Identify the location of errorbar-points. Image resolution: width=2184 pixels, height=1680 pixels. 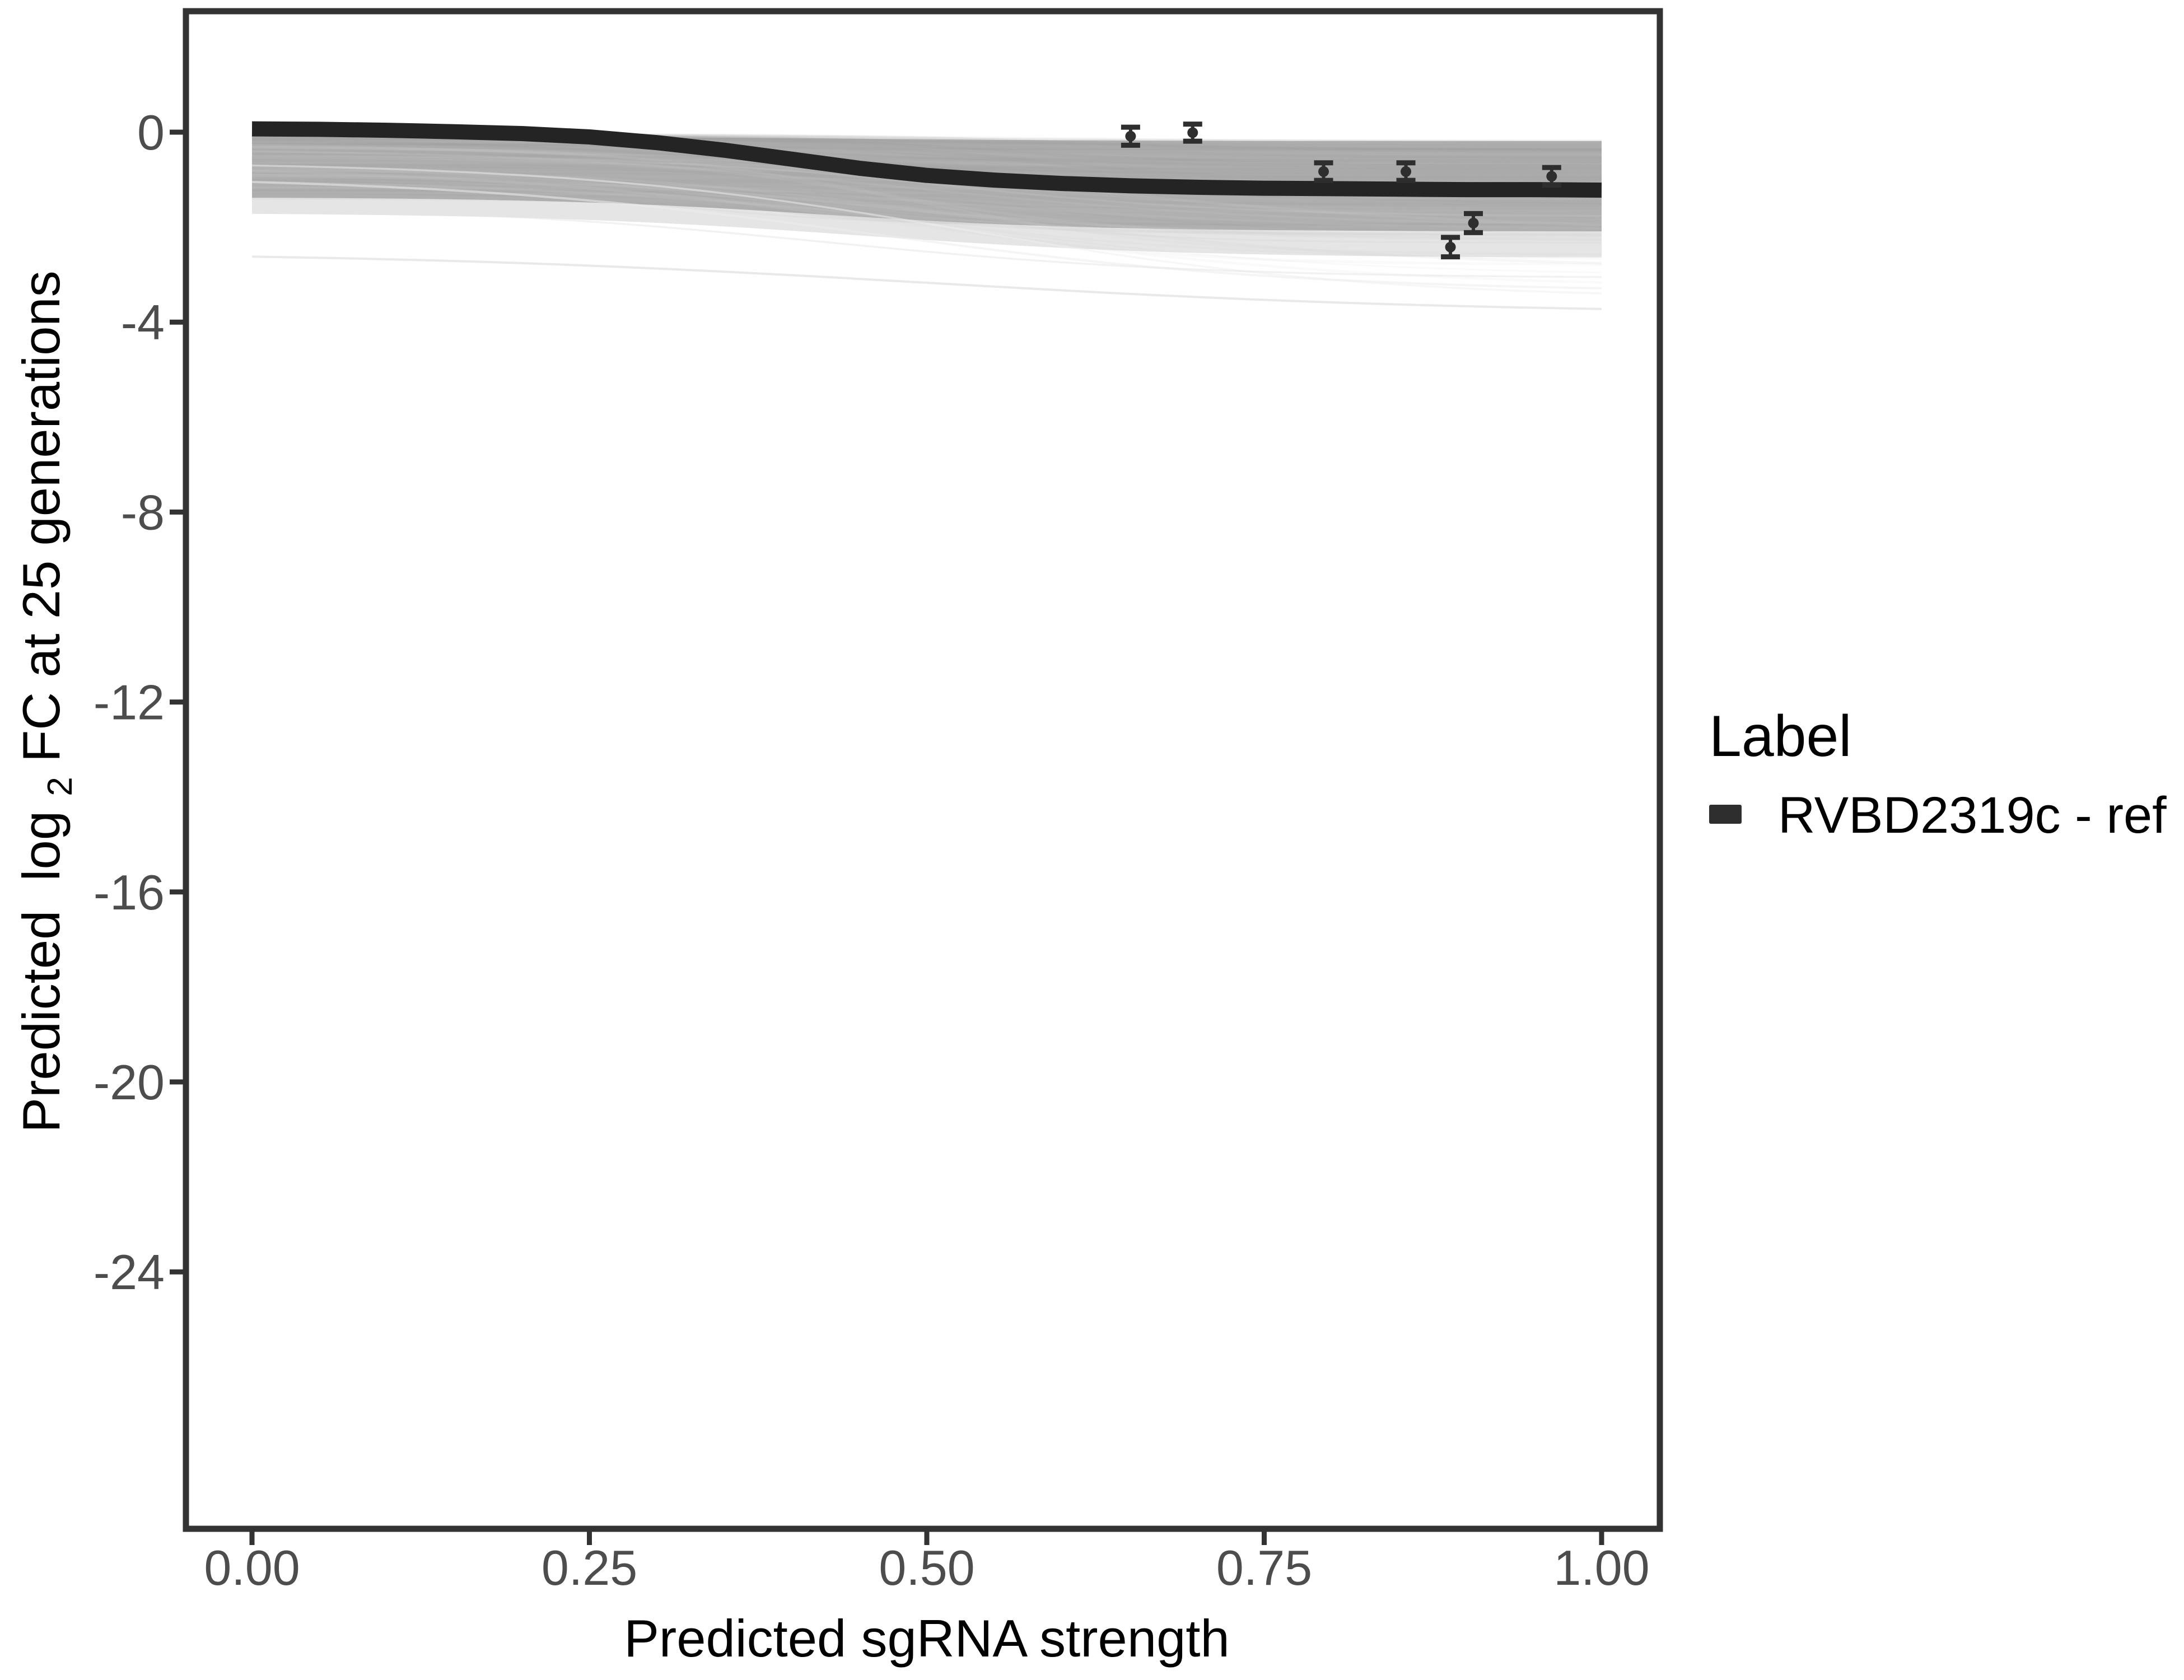
(1341, 191).